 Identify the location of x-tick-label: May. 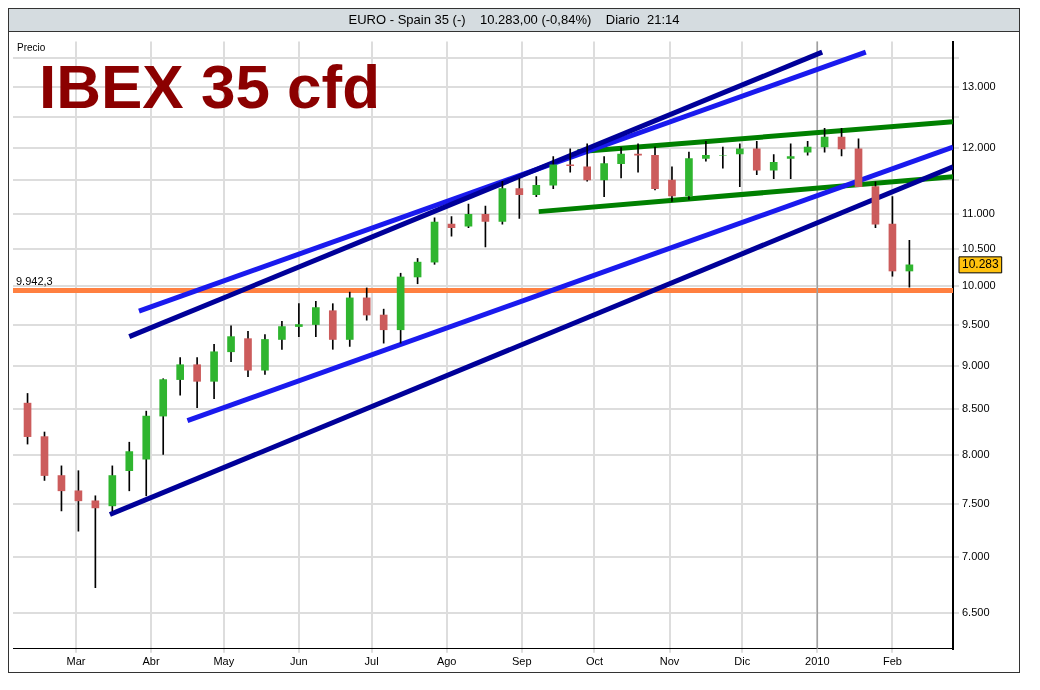
(224, 661).